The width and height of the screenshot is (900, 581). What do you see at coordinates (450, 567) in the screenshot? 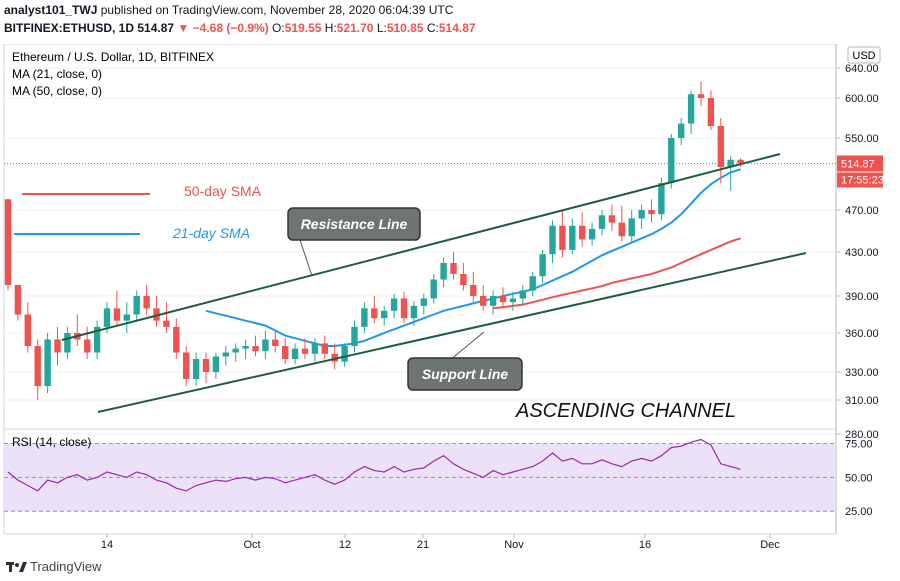
I see `footer: TradingView` at bounding box center [450, 567].